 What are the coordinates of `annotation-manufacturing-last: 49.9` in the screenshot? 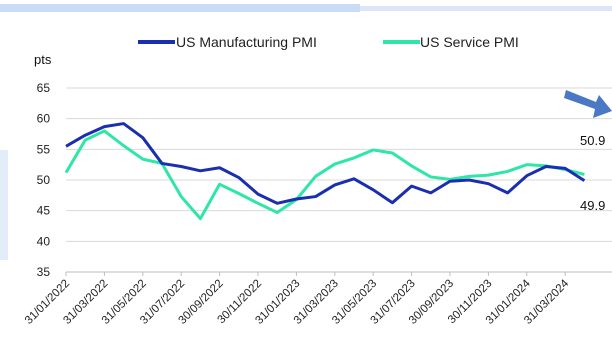 It's located at (592, 205).